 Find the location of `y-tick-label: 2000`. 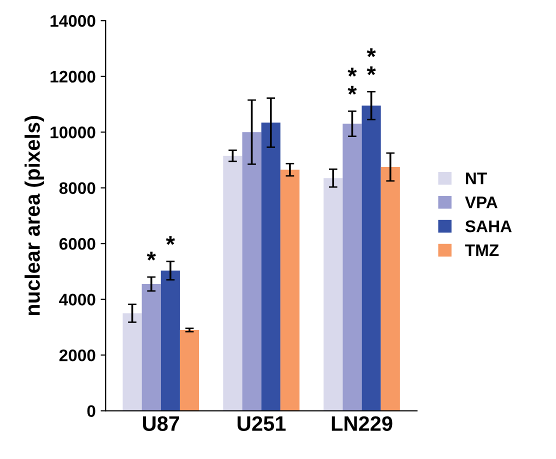

y-tick-label: 2000 is located at coordinates (77, 355).